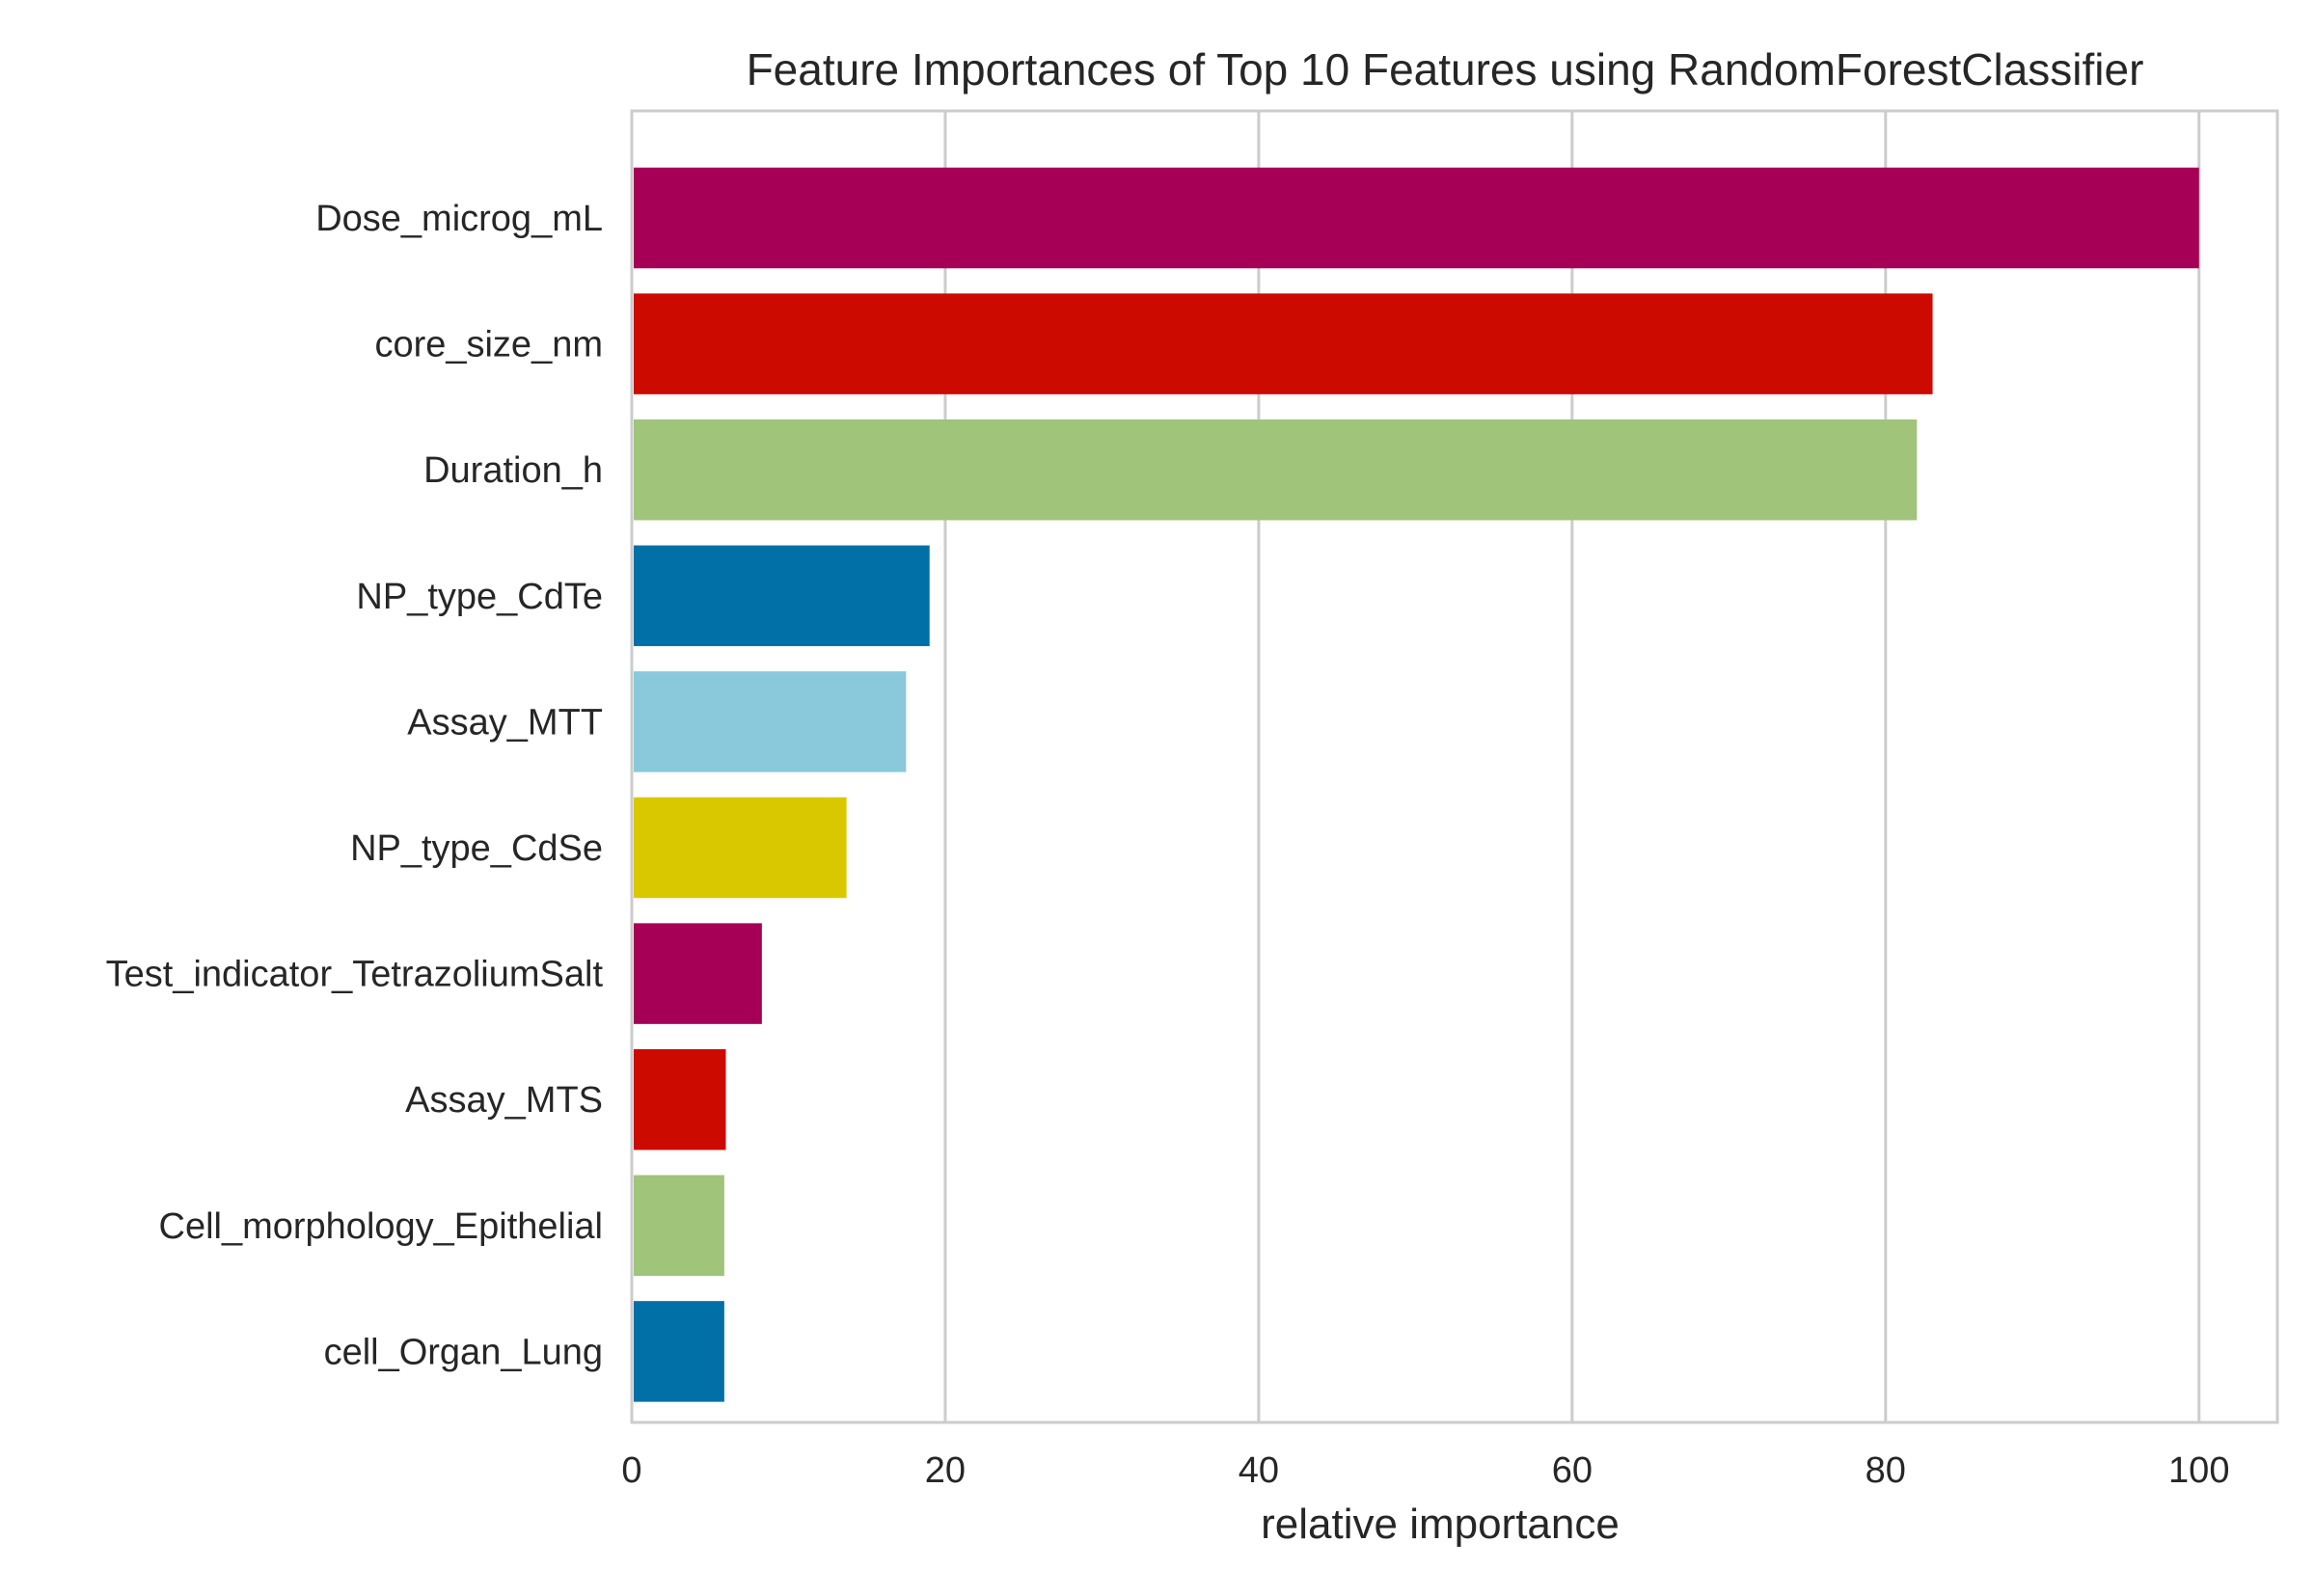  What do you see at coordinates (680, 1099) in the screenshot?
I see `bar-Assay_MTS` at bounding box center [680, 1099].